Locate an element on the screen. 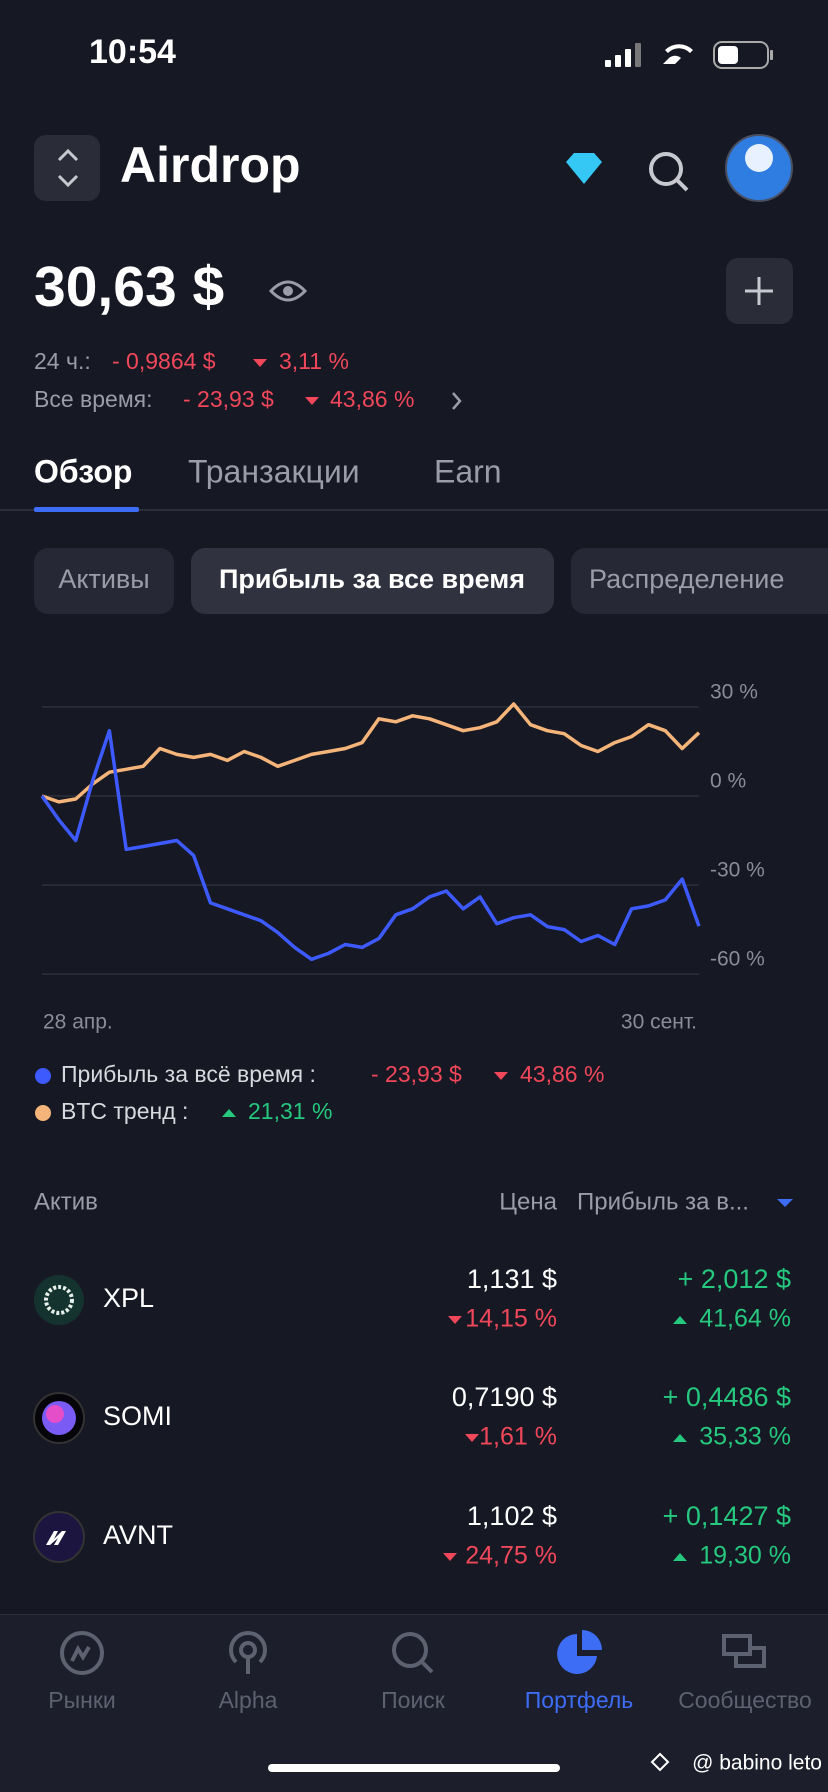  asset-price-change: 1,61 % is located at coordinates (518, 1437).